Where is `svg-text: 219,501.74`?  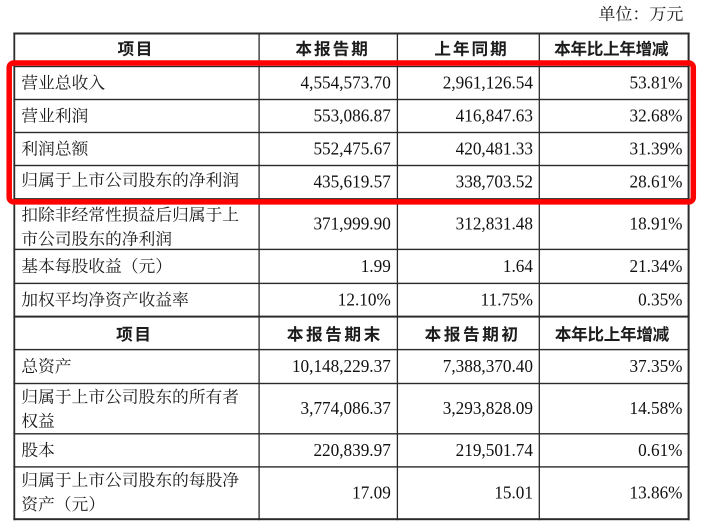
svg-text: 219,501.74 is located at coordinates (495, 449).